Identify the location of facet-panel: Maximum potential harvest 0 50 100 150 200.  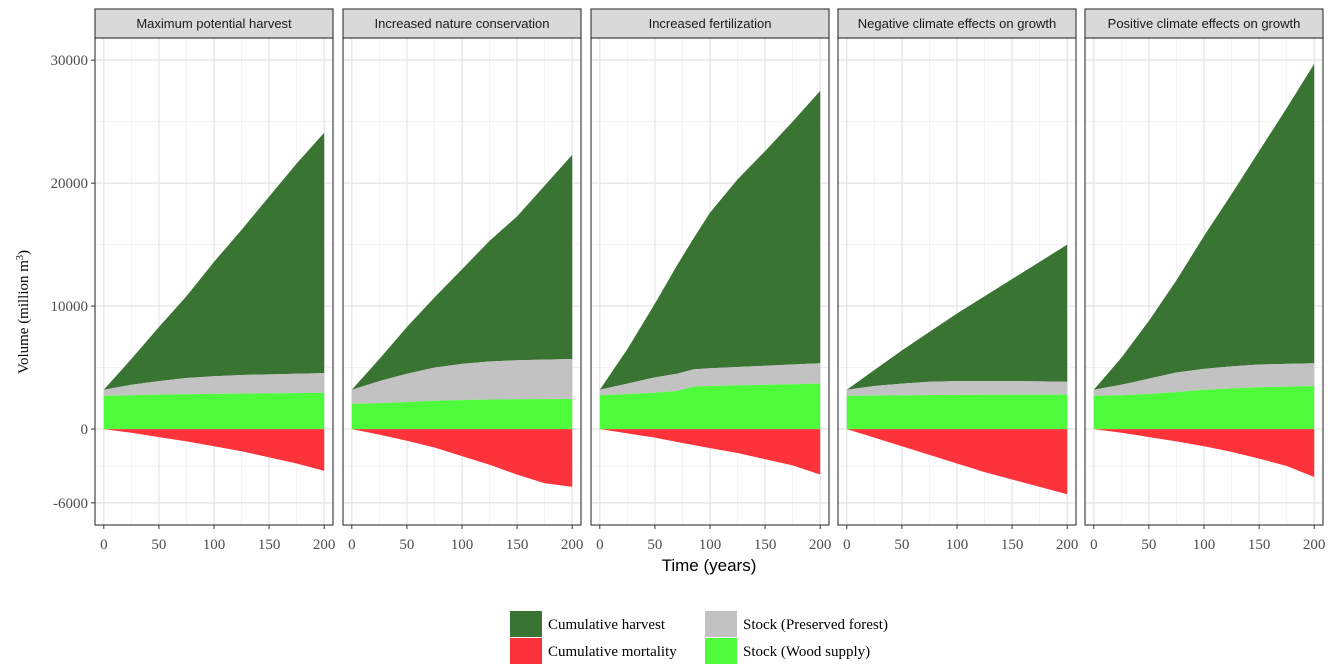
(215, 280).